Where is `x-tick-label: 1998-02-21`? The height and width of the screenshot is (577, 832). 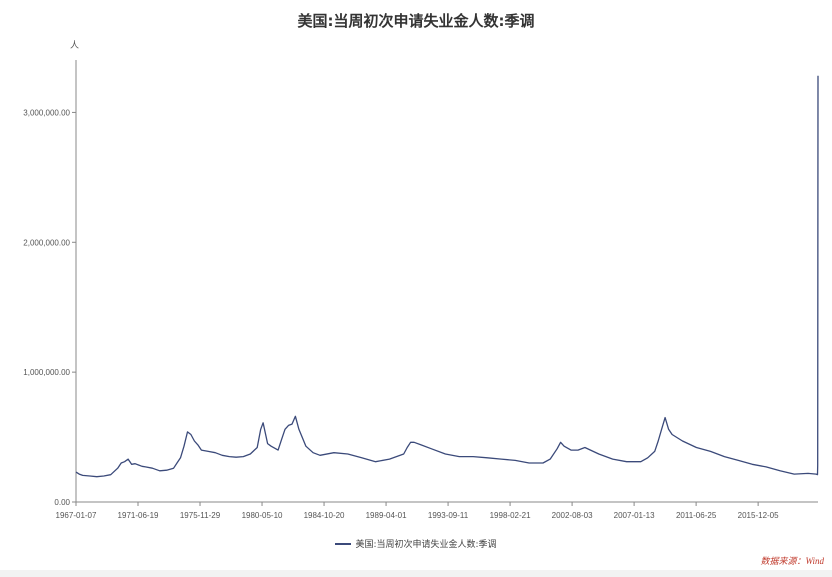
x-tick-label: 1998-02-21 is located at coordinates (510, 515).